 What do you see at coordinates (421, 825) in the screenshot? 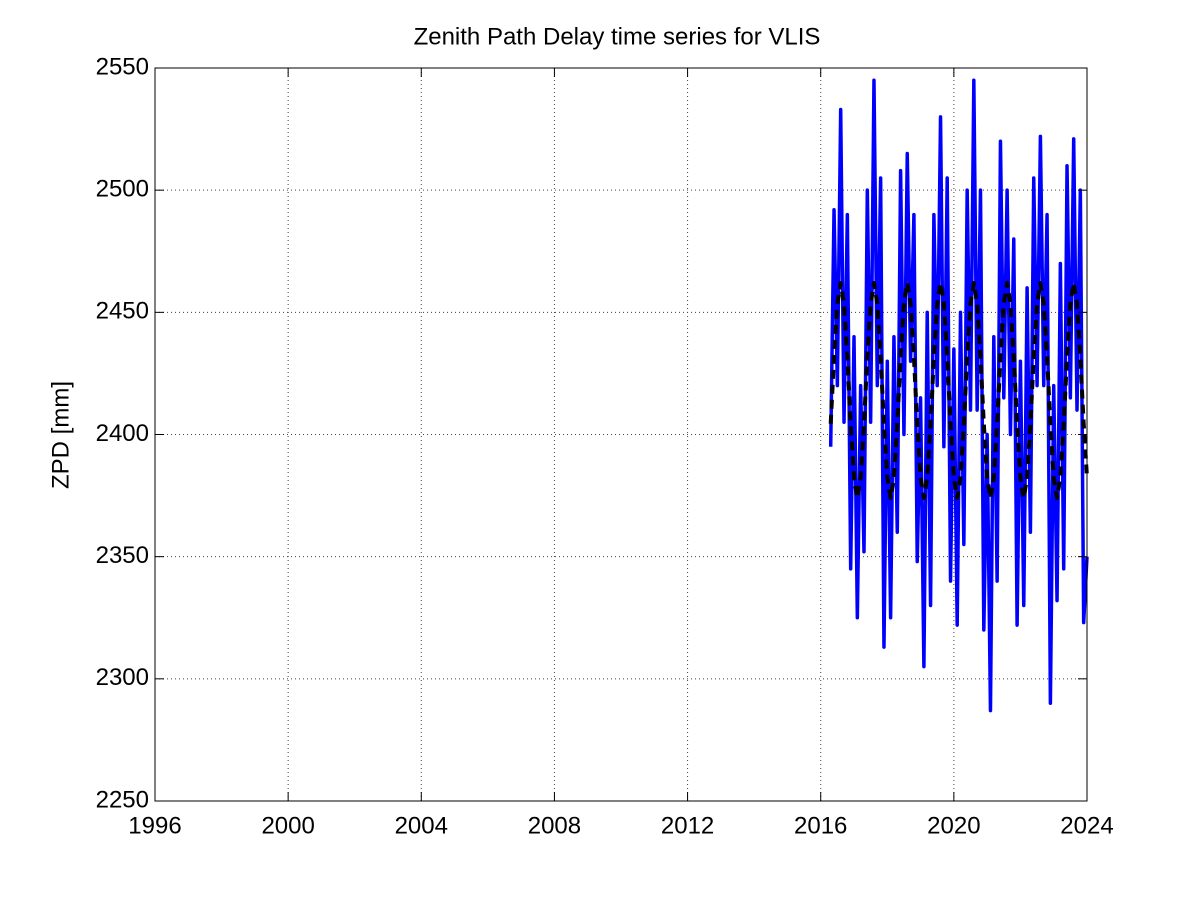
I see `x-tick-label: 2004` at bounding box center [421, 825].